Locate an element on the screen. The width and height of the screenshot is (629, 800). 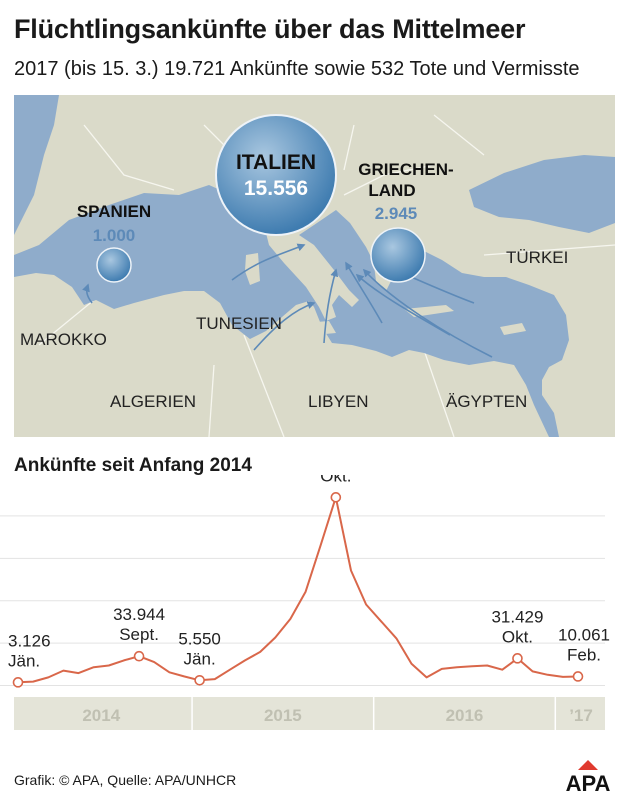
label-aegypten: ÄGYPTEN is located at coordinates (486, 401).